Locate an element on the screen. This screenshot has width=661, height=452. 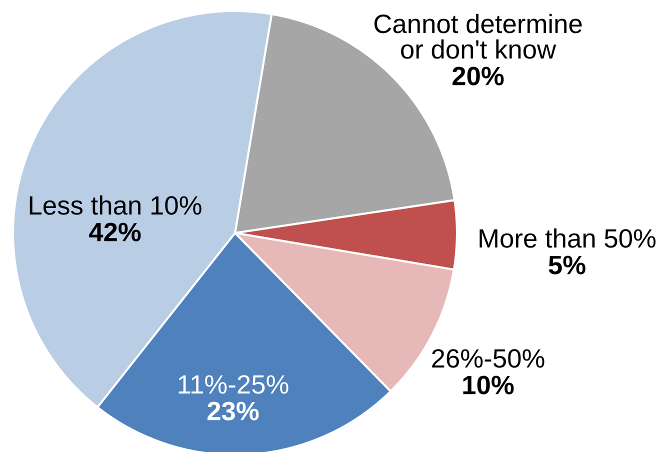
data-label: 10% is located at coordinates (488, 385).